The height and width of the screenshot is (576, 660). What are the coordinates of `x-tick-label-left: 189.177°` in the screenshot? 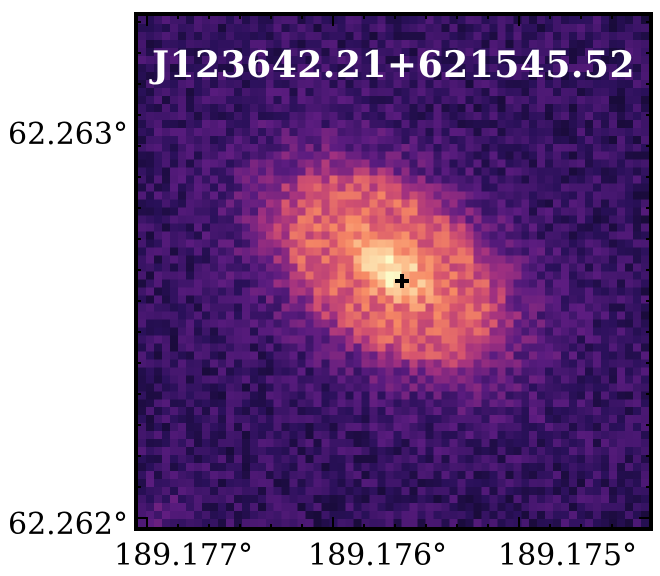 It's located at (184, 555).